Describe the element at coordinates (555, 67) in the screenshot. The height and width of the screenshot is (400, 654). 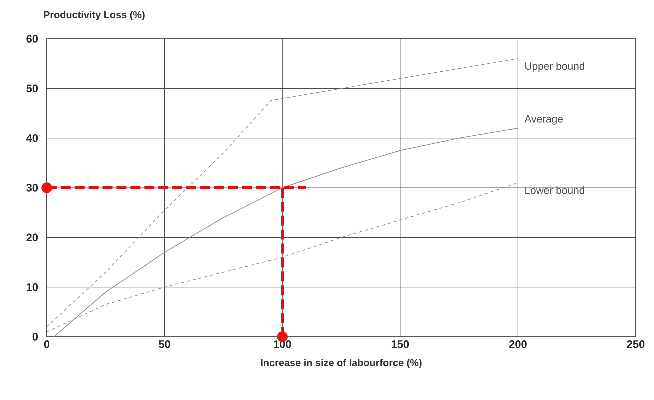
I see `series-label: Upper bound` at that location.